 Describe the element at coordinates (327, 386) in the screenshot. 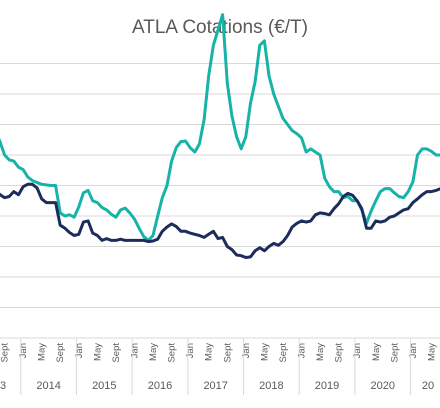

I see `x-year-label: 2019` at that location.